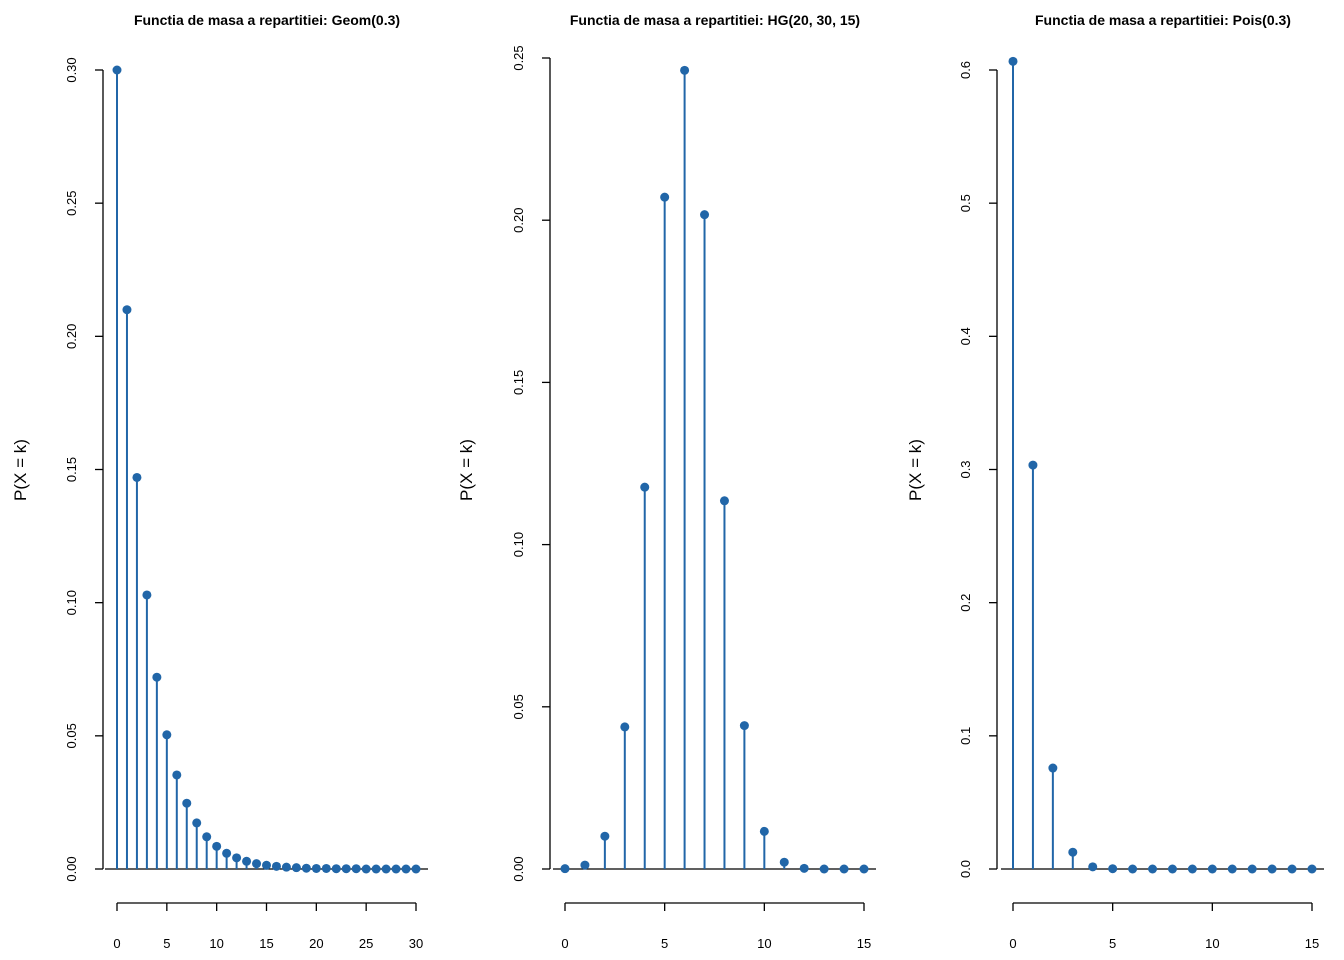 Image resolution: width=1344 pixels, height=960 pixels. I want to click on y-tick-label: 0.4, so click(965, 336).